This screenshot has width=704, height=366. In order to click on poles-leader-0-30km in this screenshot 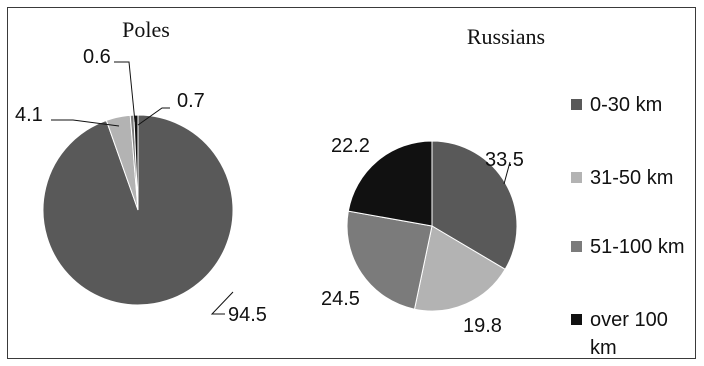, I will do `click(222, 303)`.